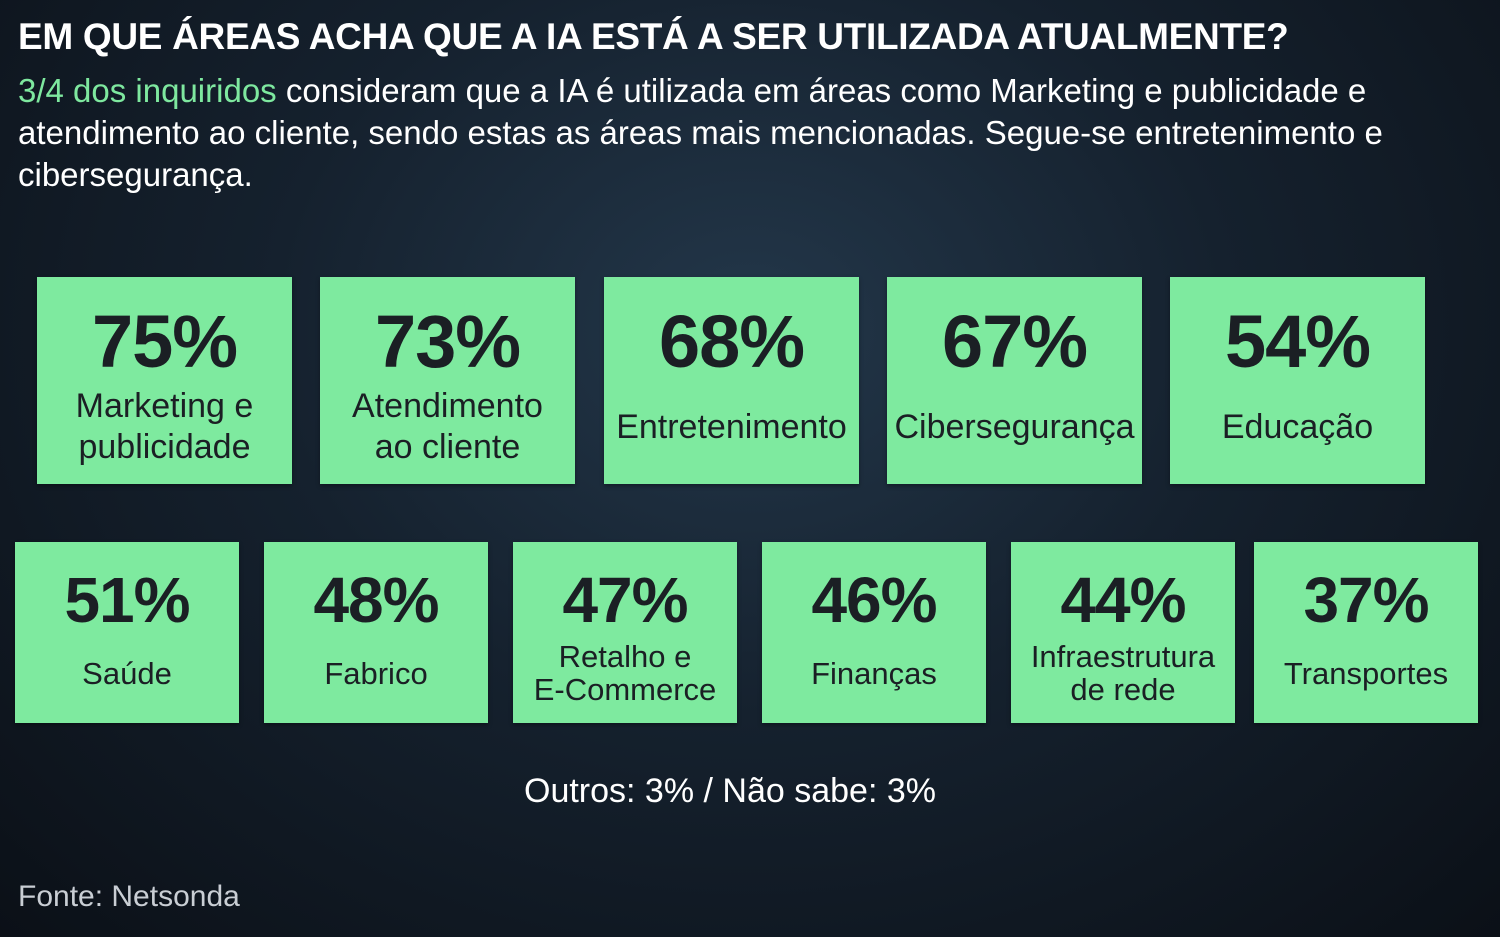 This screenshot has width=1500, height=937. I want to click on stat-value: 48%, so click(376, 600).